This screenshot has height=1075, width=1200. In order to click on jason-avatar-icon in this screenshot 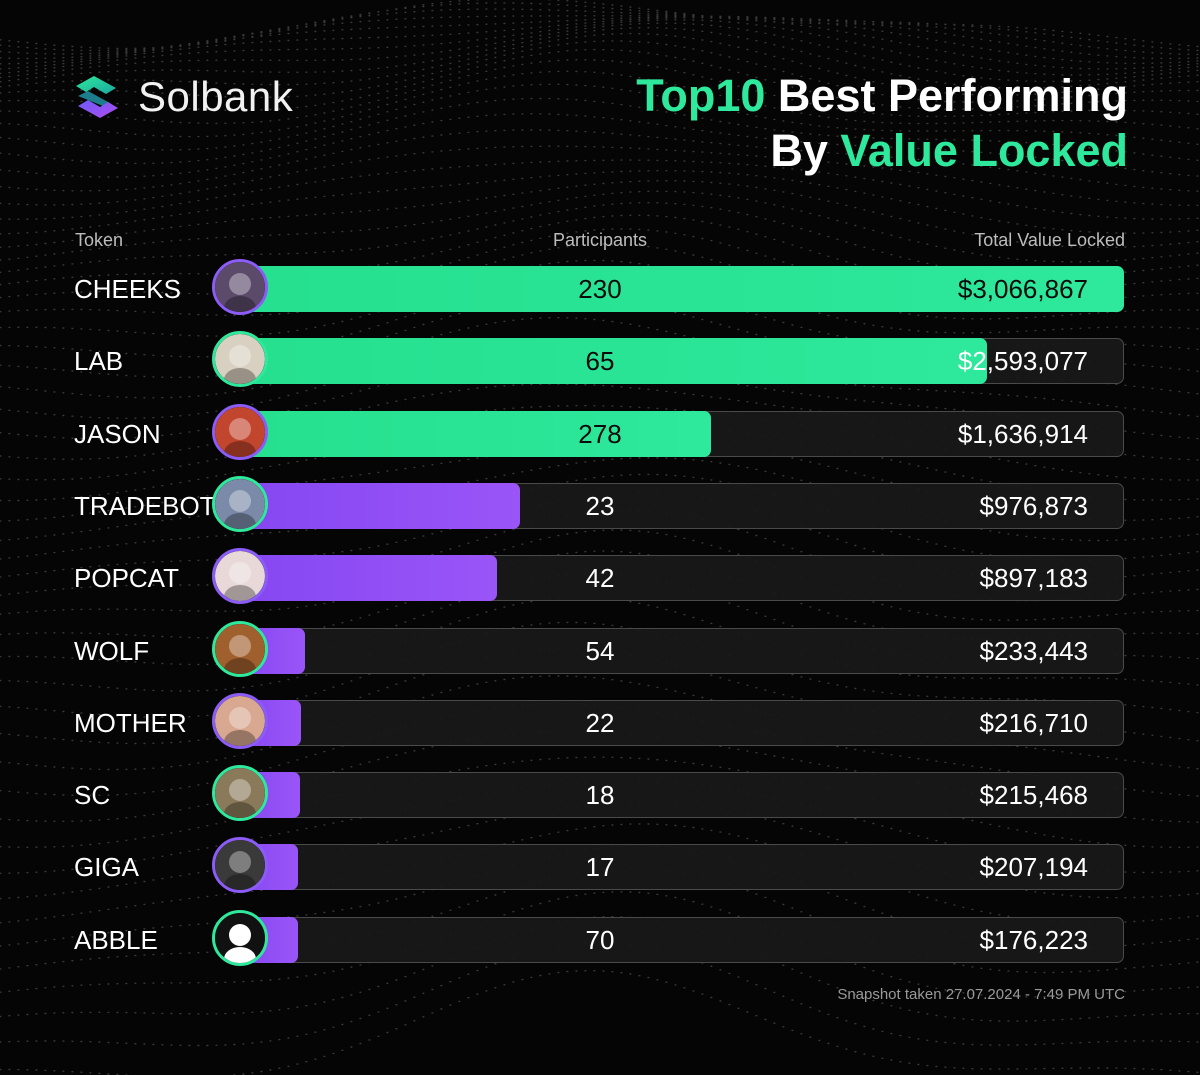, I will do `click(240, 431)`.